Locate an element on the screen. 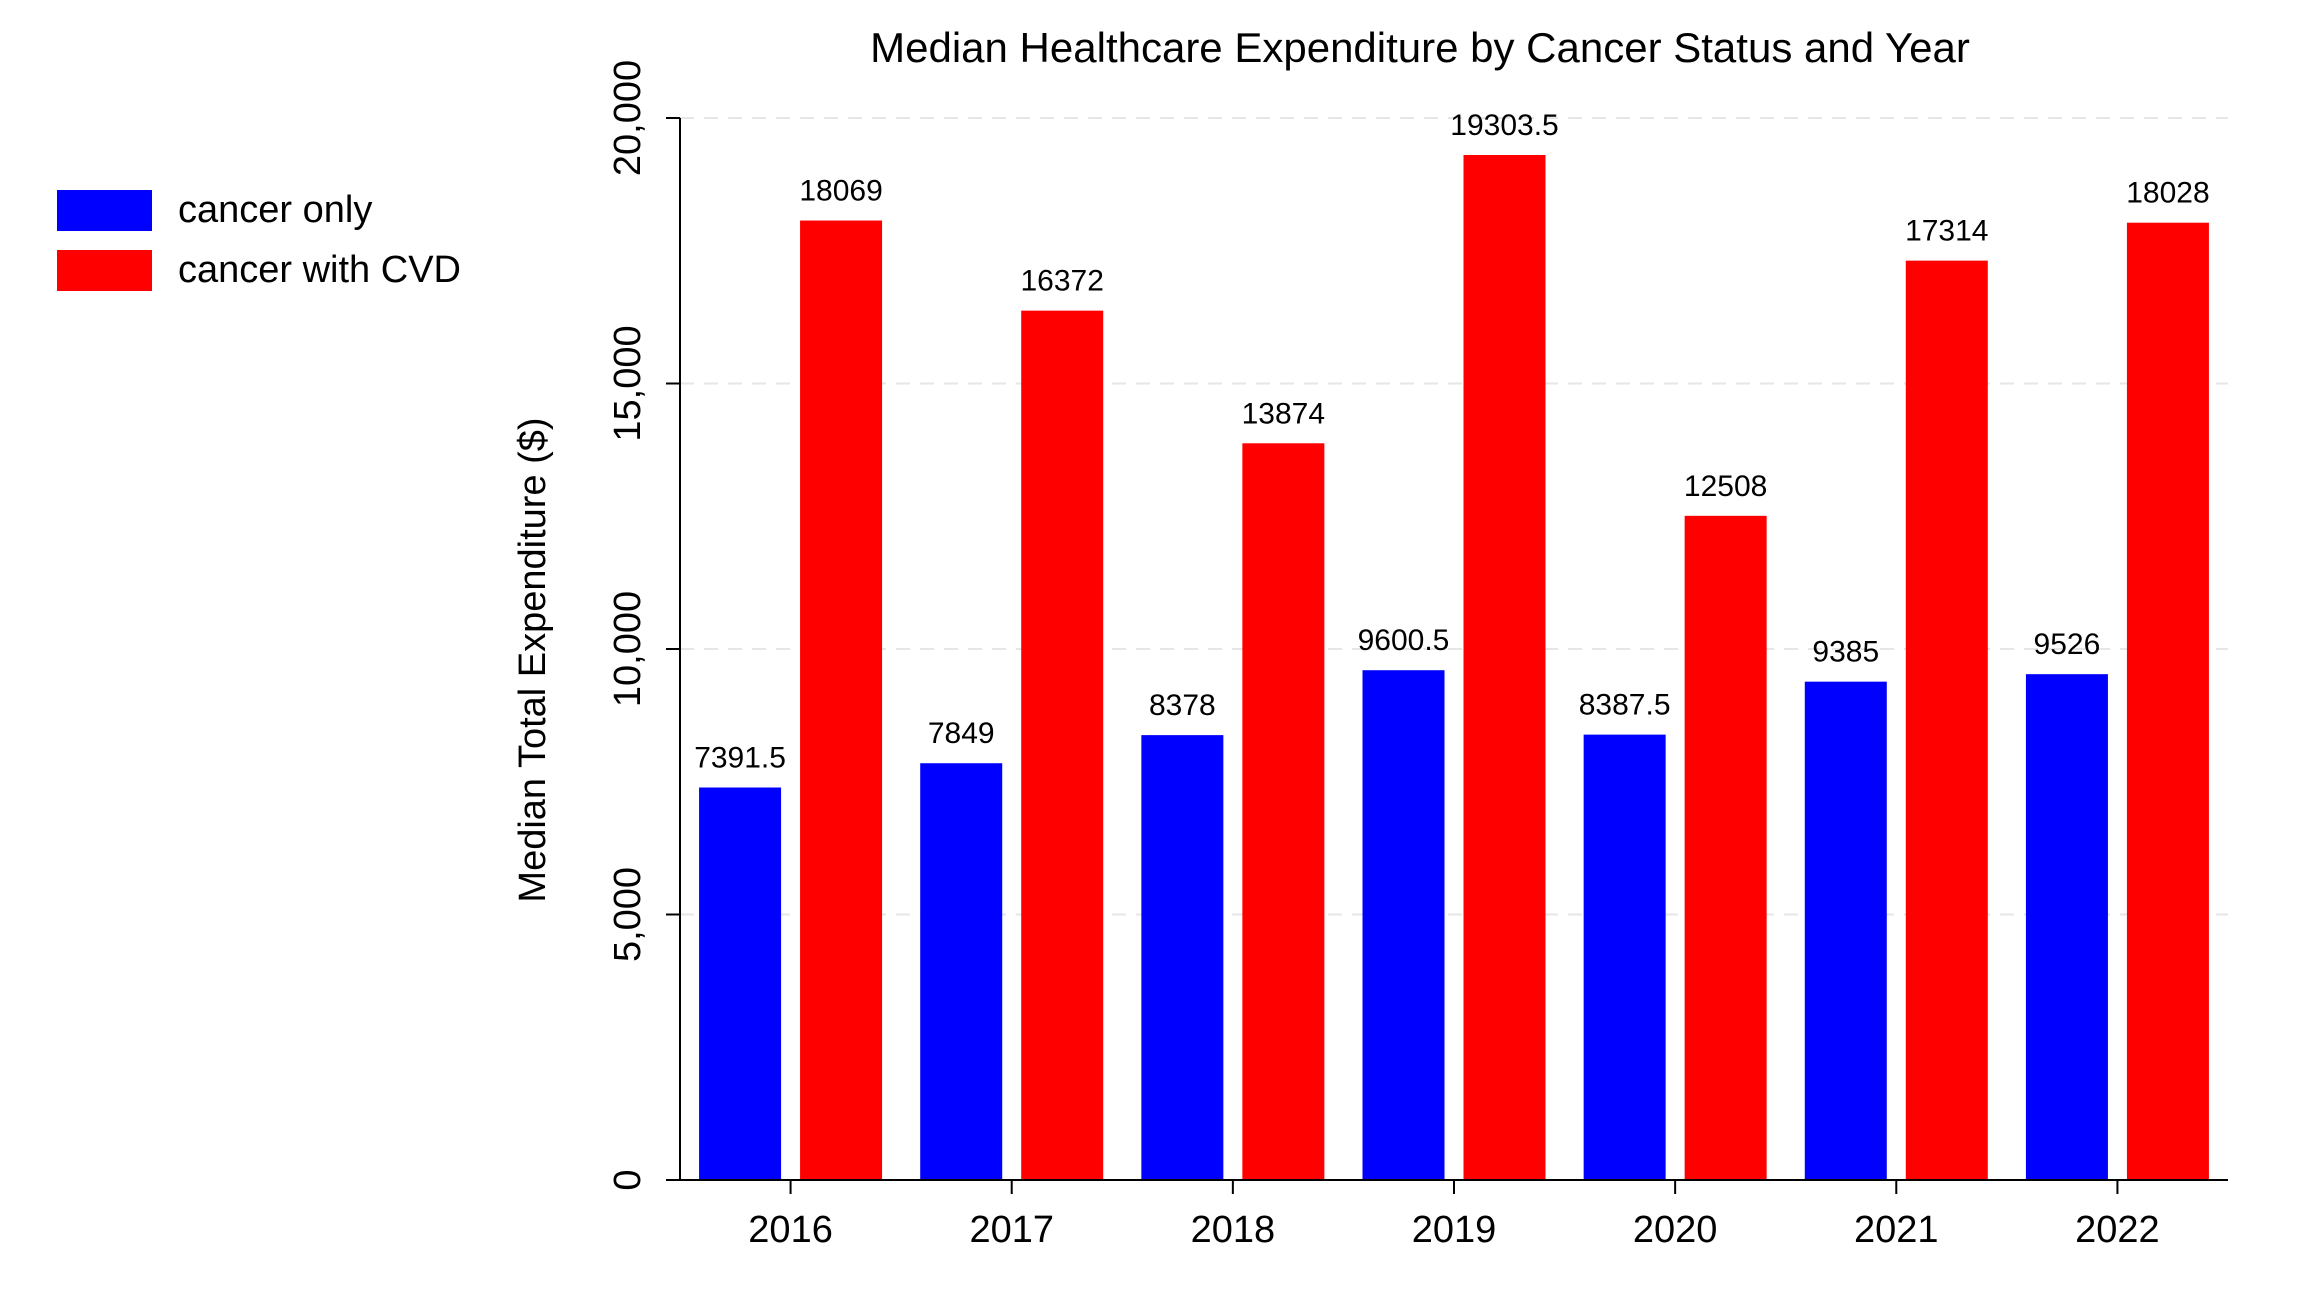  data-label: 19303.5 is located at coordinates (1504, 125).